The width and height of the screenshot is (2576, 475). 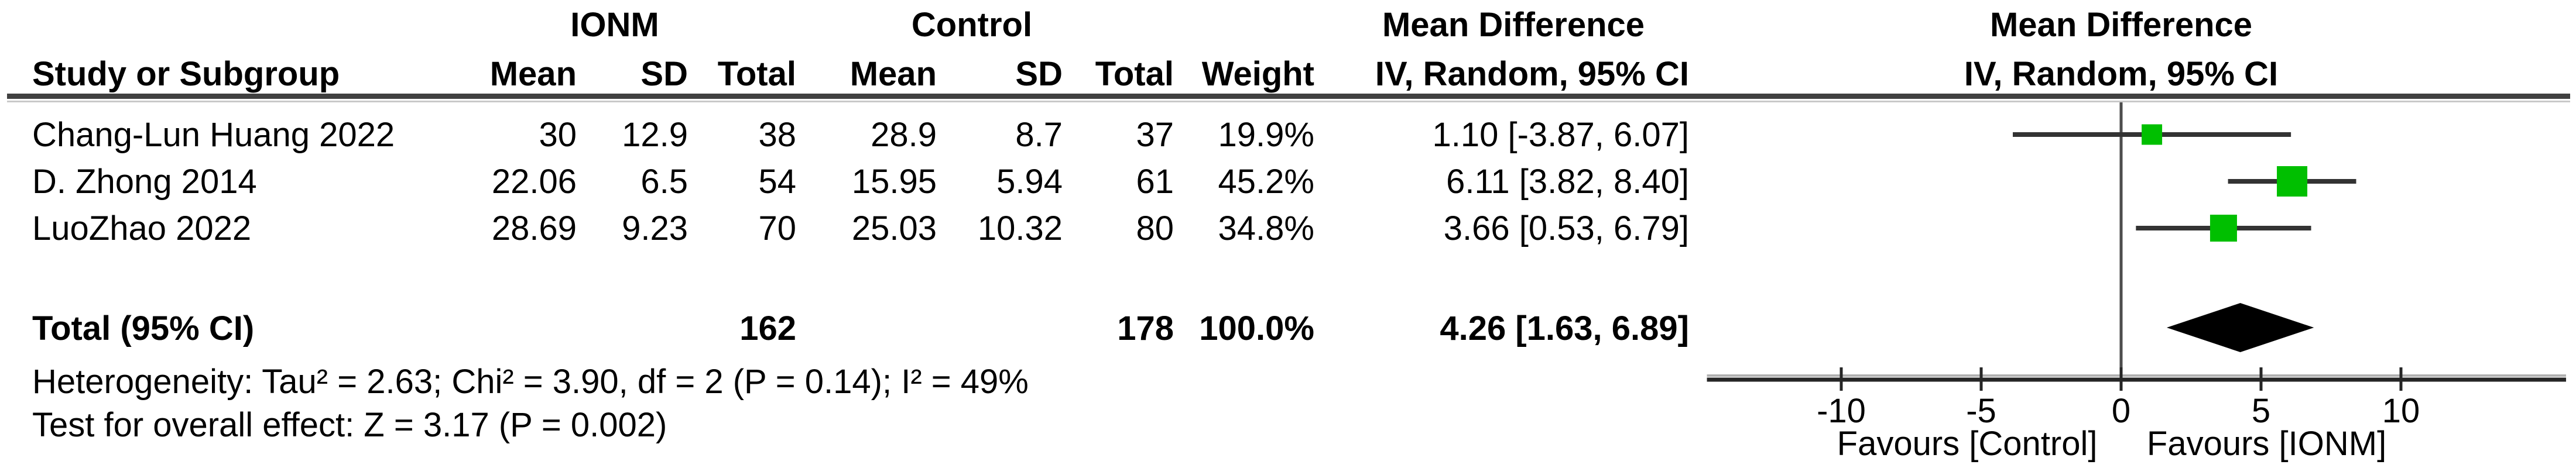 I want to click on ionm-sd-value: 12.9, so click(x=655, y=135).